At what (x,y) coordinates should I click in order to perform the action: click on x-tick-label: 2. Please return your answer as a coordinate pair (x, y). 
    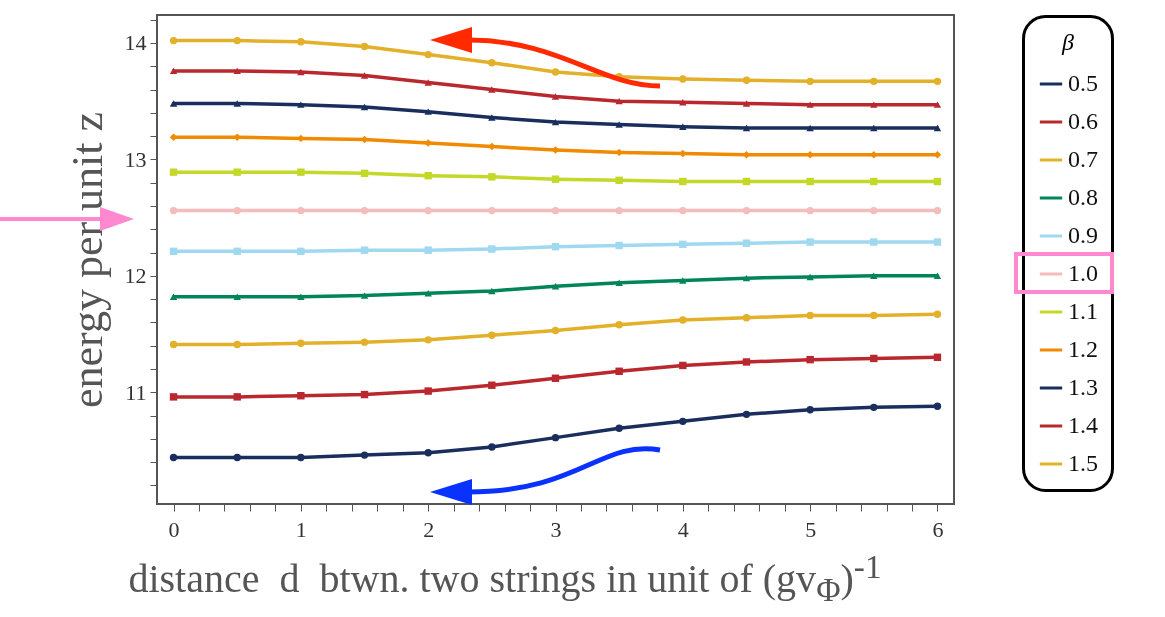
    Looking at the image, I should click on (429, 529).